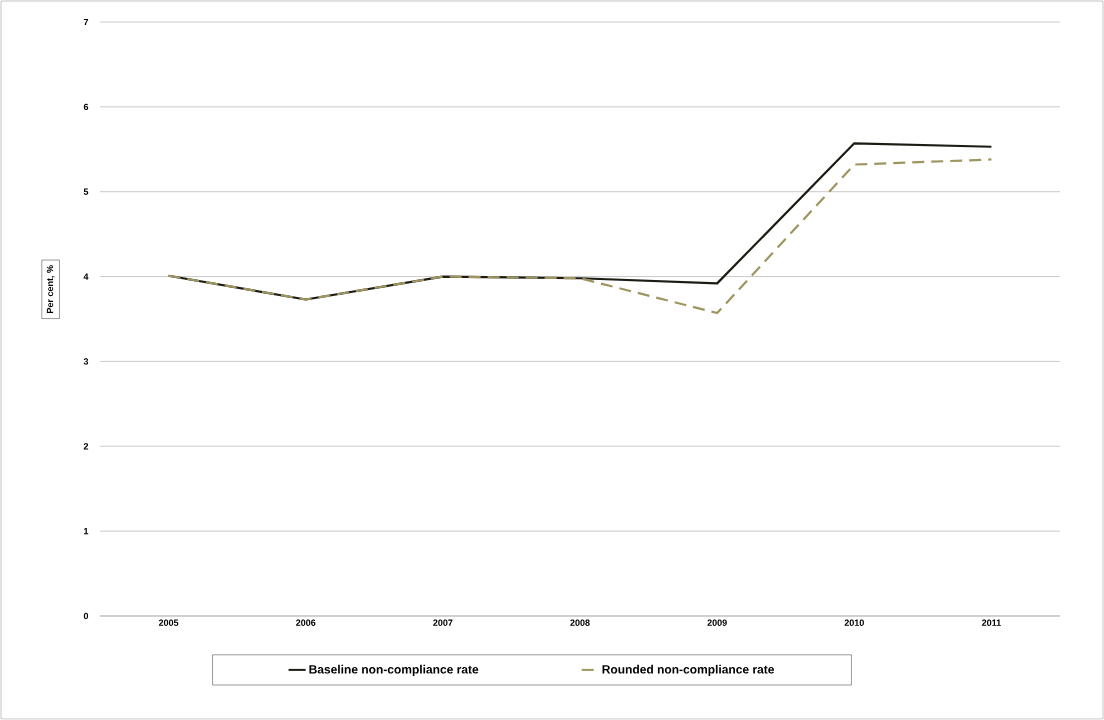  Describe the element at coordinates (991, 622) in the screenshot. I see `x-tick-label: 2011` at that location.